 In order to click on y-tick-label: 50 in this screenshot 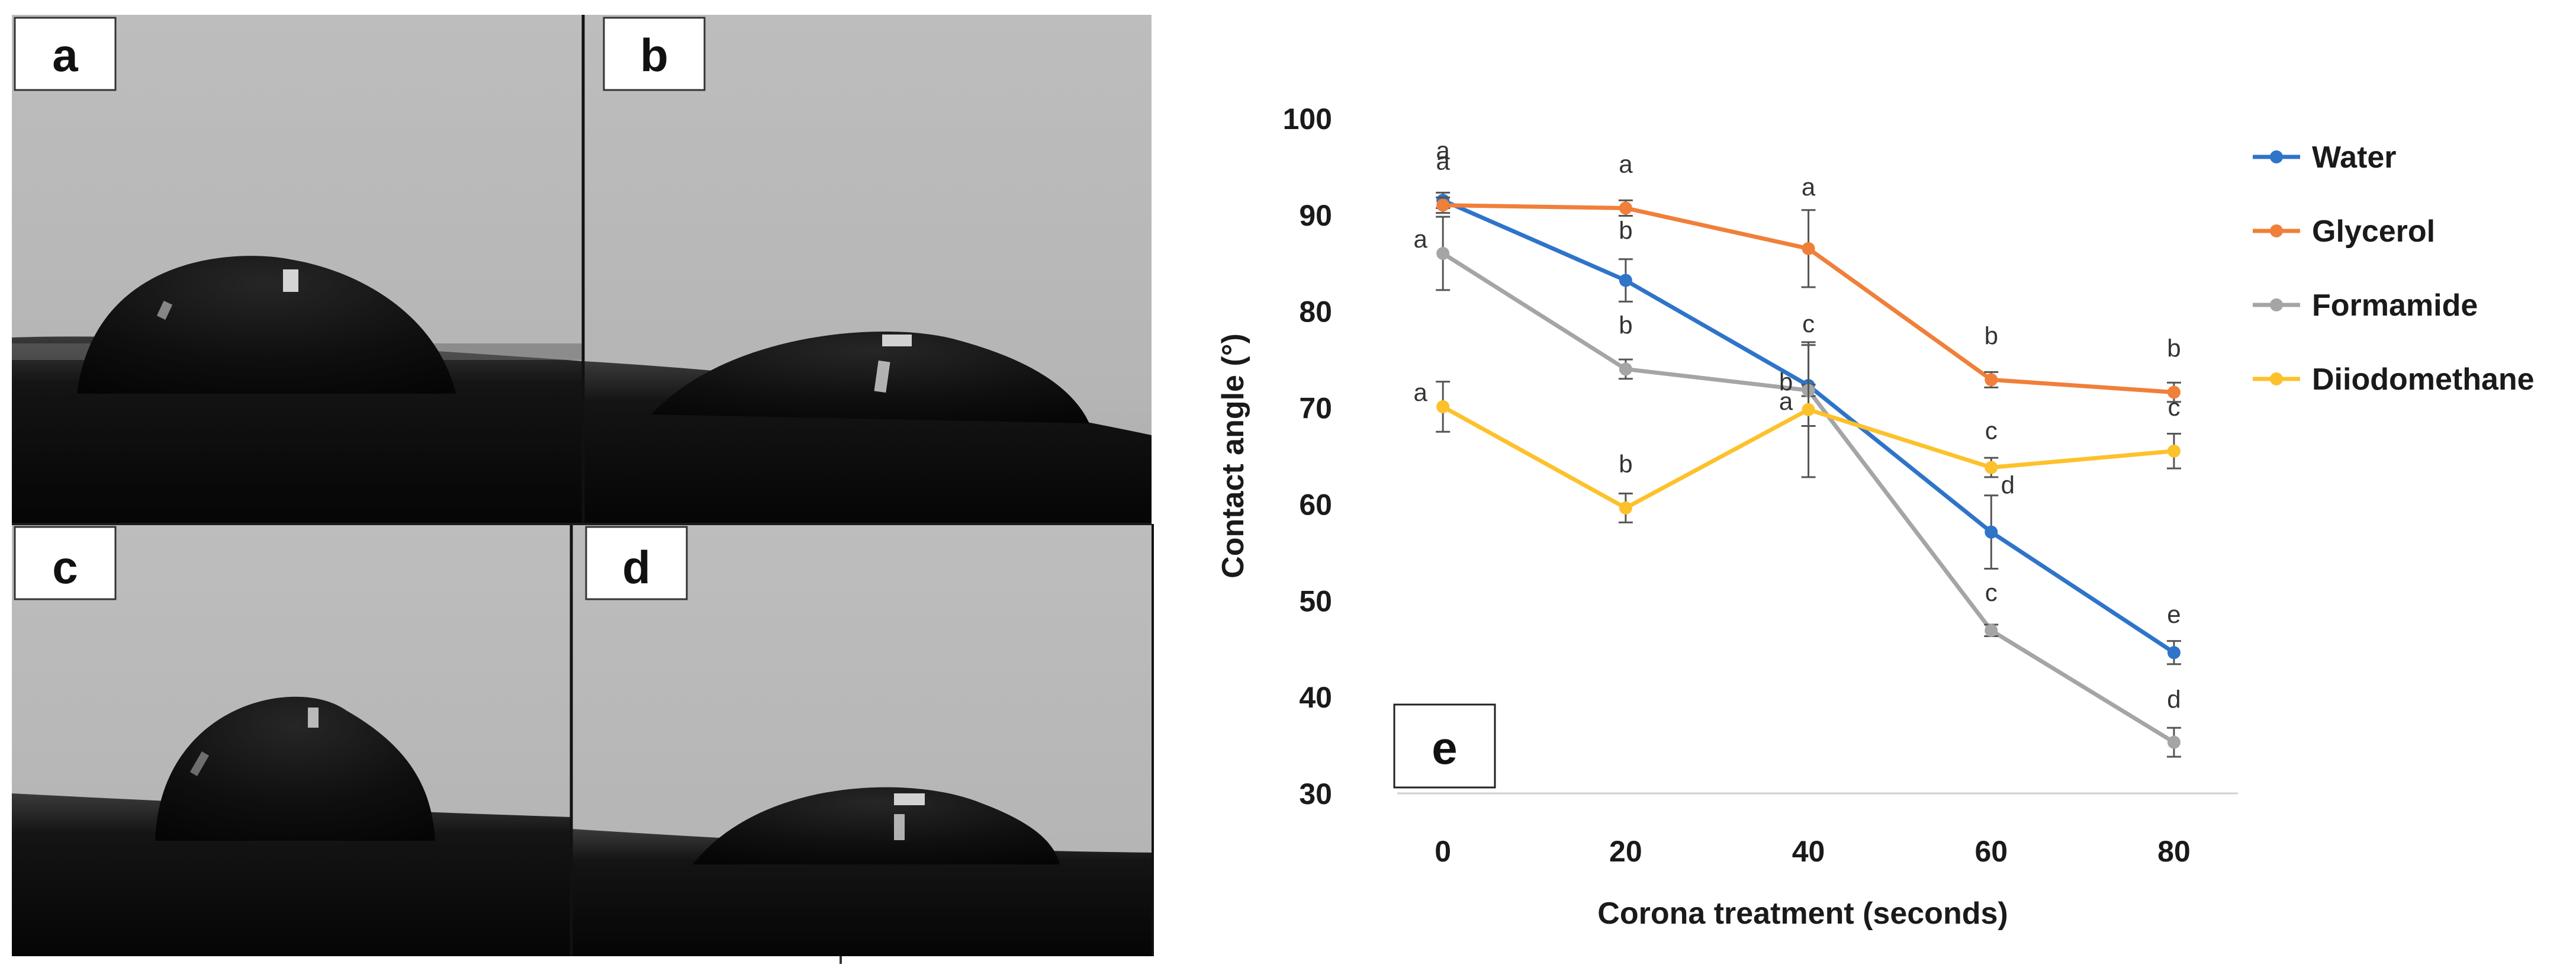, I will do `click(1316, 601)`.